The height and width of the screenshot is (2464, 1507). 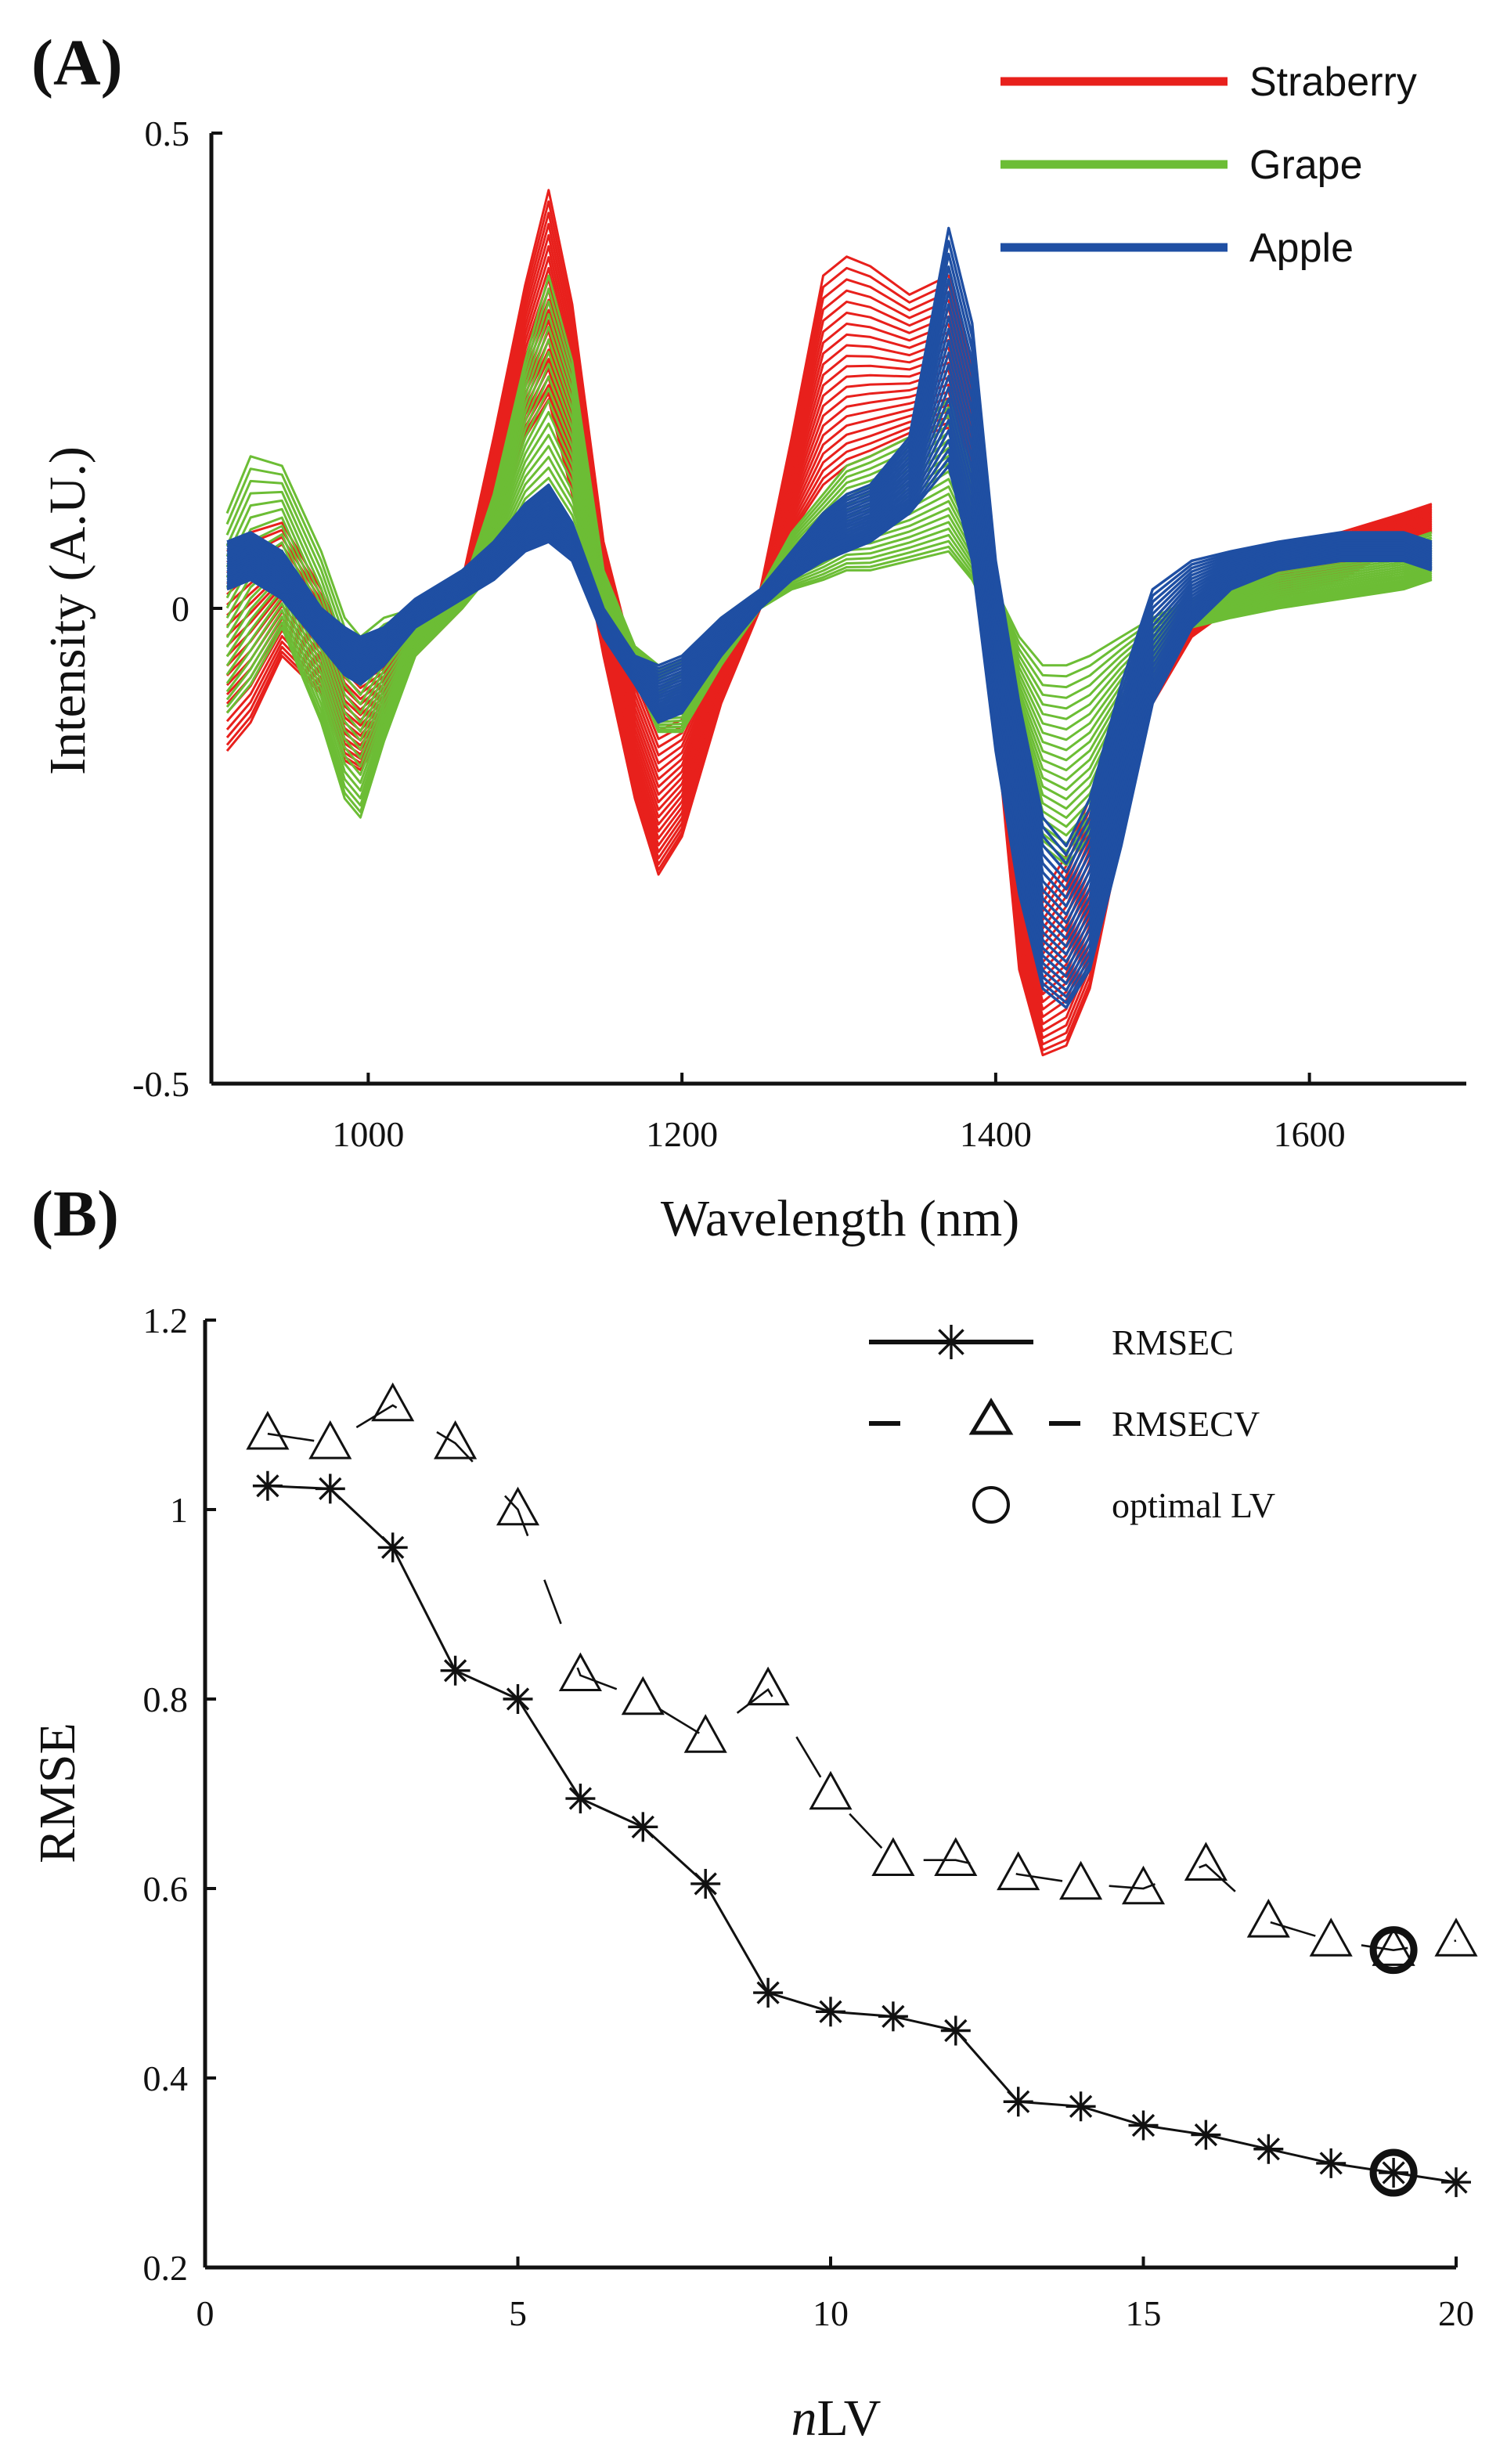 What do you see at coordinates (991, 1416) in the screenshot?
I see `legend-marker-rmsecv` at bounding box center [991, 1416].